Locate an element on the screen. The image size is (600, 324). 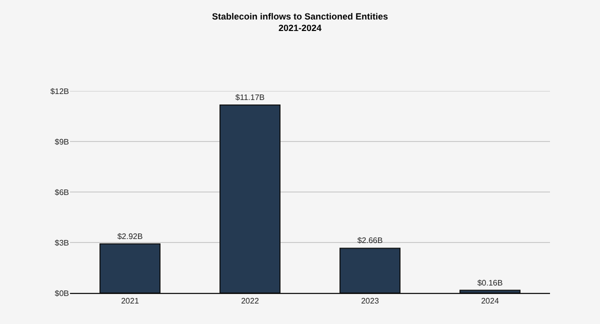
y-tick-label: $9B is located at coordinates (61, 141).